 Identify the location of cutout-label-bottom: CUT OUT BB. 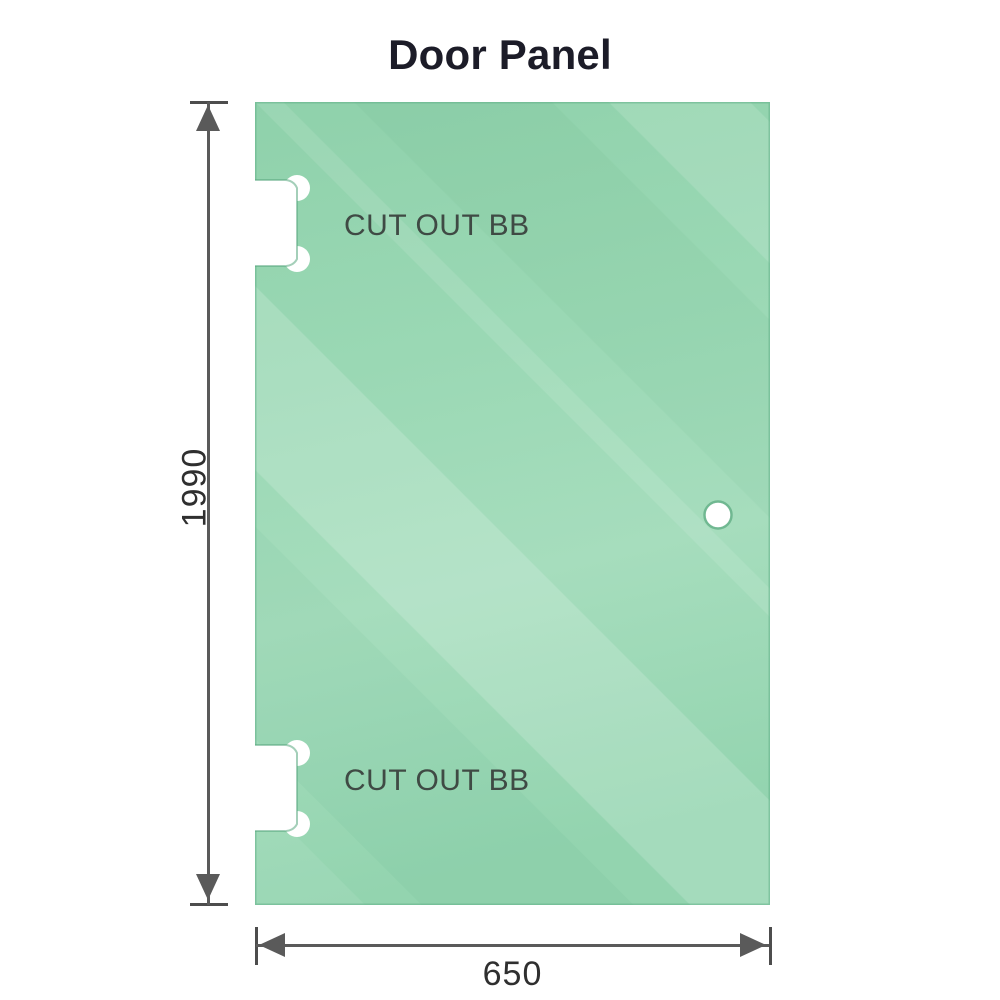
(437, 780).